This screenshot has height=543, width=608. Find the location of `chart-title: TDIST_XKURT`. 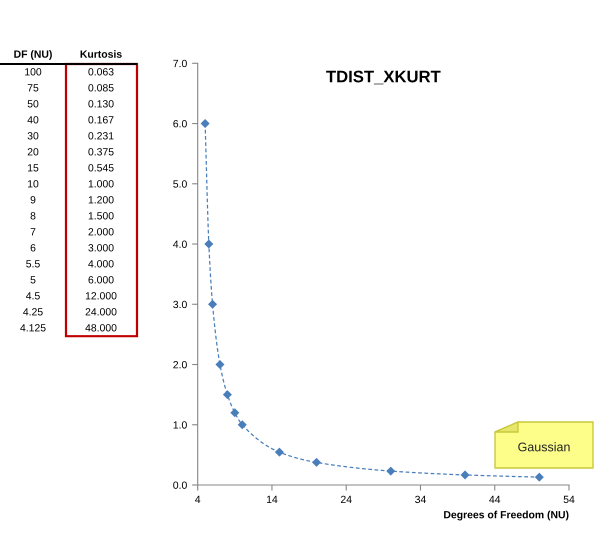

chart-title: TDIST_XKURT is located at coordinates (383, 77).